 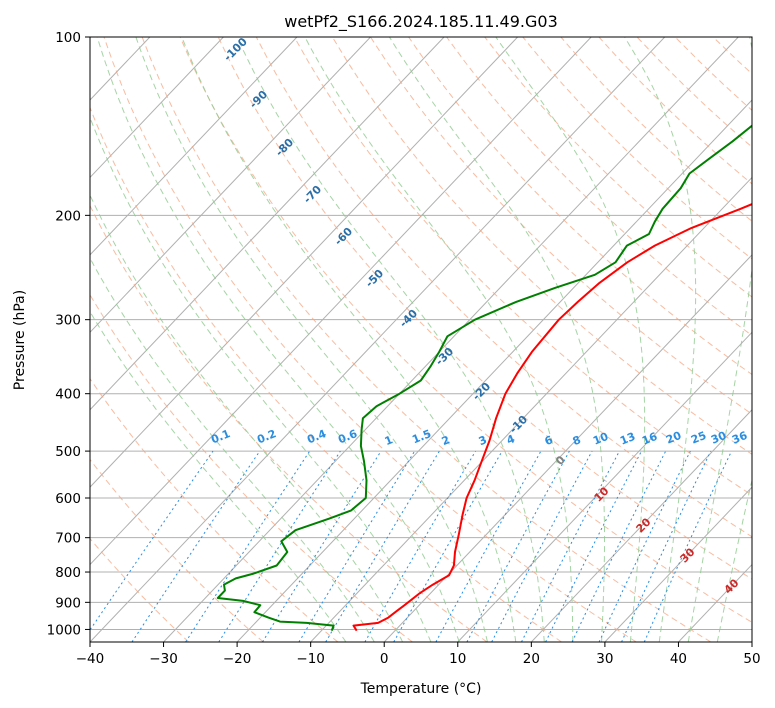 What do you see at coordinates (457, 659) in the screenshot?
I see `x-tick-label: 10` at bounding box center [457, 659].